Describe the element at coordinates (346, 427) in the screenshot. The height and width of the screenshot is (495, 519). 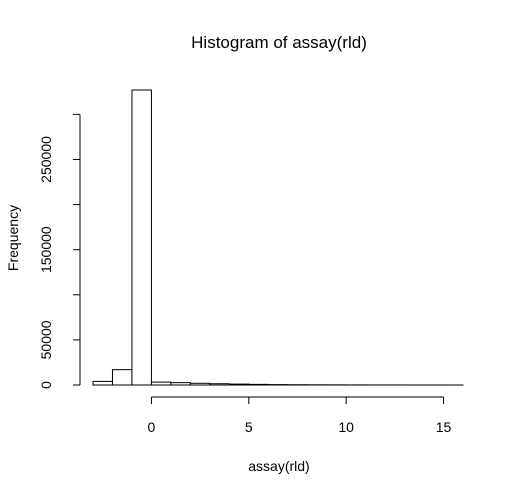
I see `x-tick-label-2: 10` at that location.